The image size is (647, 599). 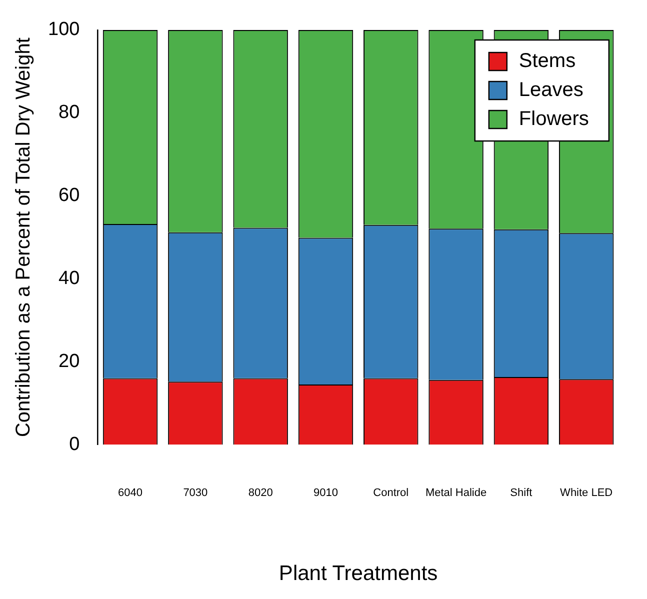 What do you see at coordinates (553, 119) in the screenshot?
I see `legend-label: Flowers` at bounding box center [553, 119].